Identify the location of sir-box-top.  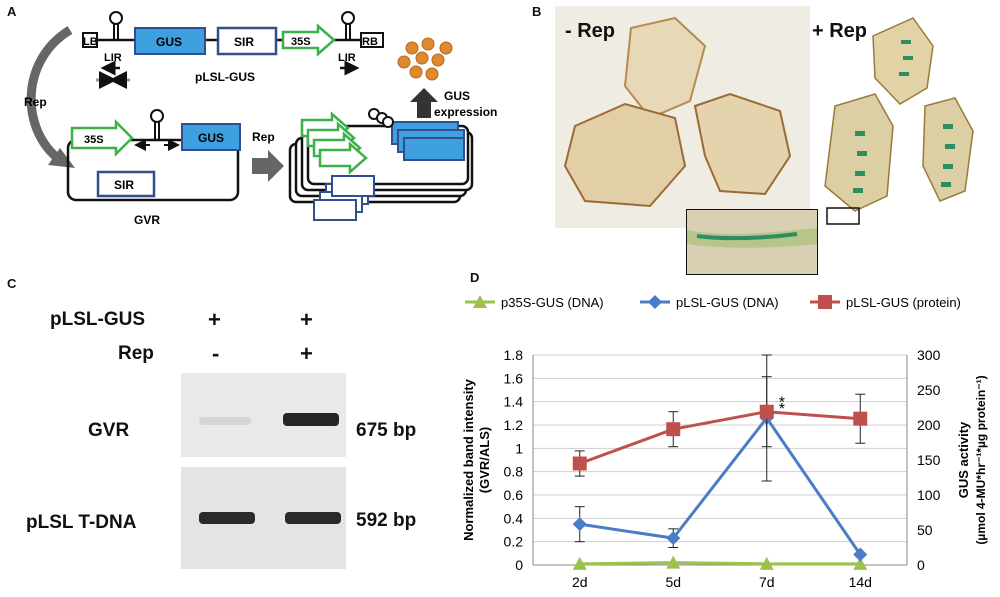
(247, 41).